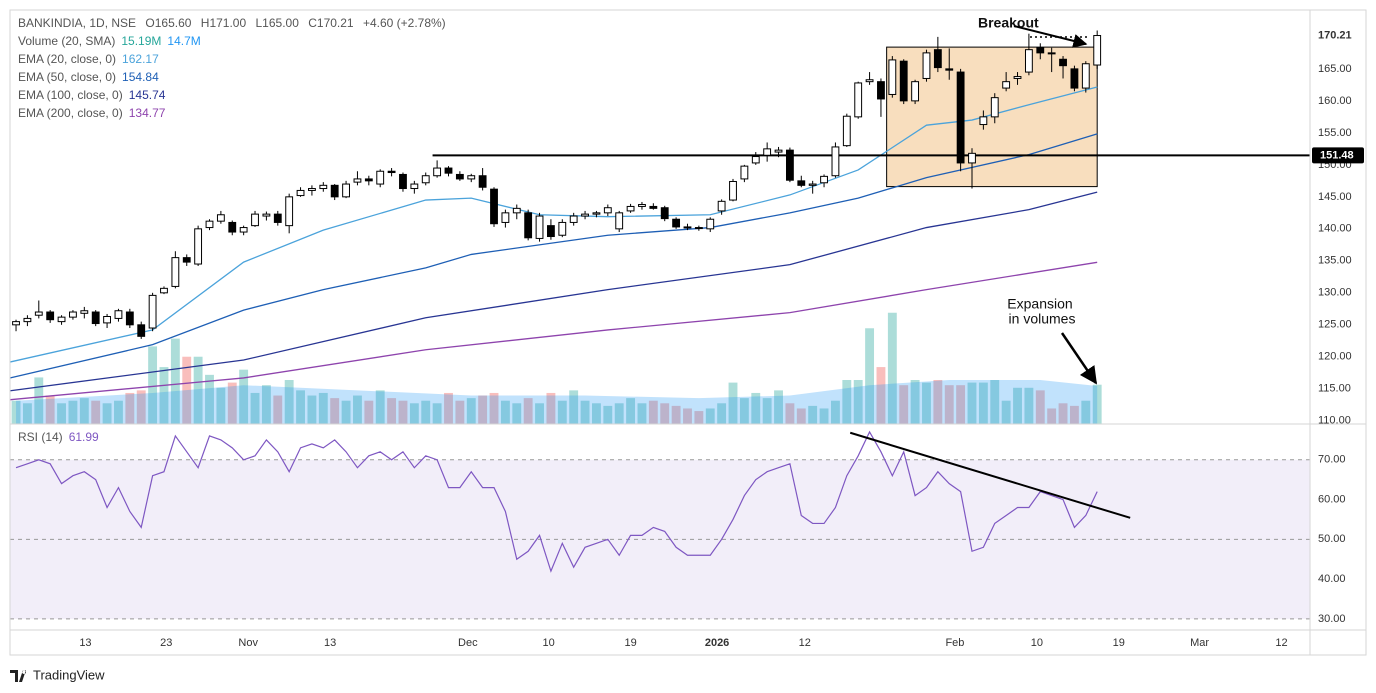 The width and height of the screenshot is (1376, 693). What do you see at coordinates (166, 643) in the screenshot?
I see `x-tick-label: 23` at bounding box center [166, 643].